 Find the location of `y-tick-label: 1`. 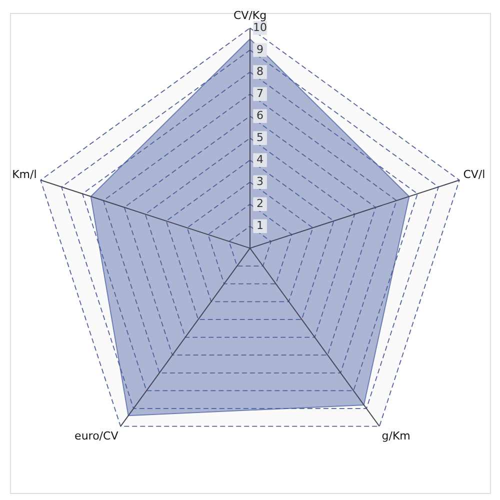

y-tick-label: 1 is located at coordinates (260, 225).